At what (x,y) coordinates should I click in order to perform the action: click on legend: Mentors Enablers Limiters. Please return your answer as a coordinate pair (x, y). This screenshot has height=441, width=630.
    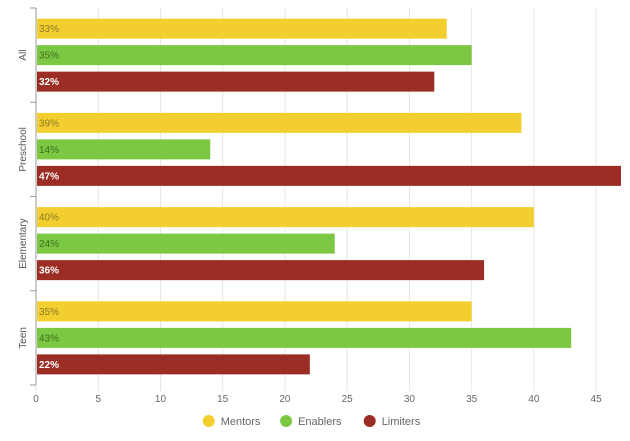
    Looking at the image, I should click on (311, 421).